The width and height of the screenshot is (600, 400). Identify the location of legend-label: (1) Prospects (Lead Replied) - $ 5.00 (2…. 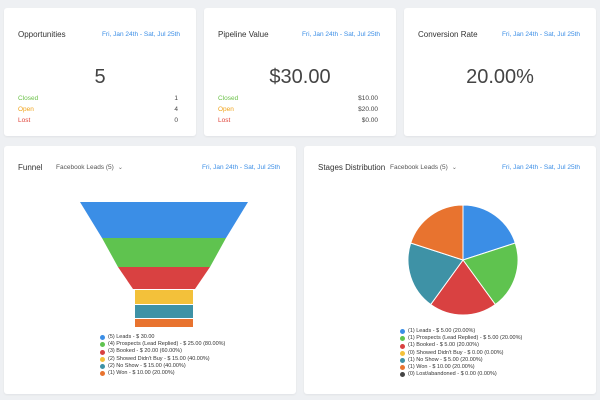
(465, 338).